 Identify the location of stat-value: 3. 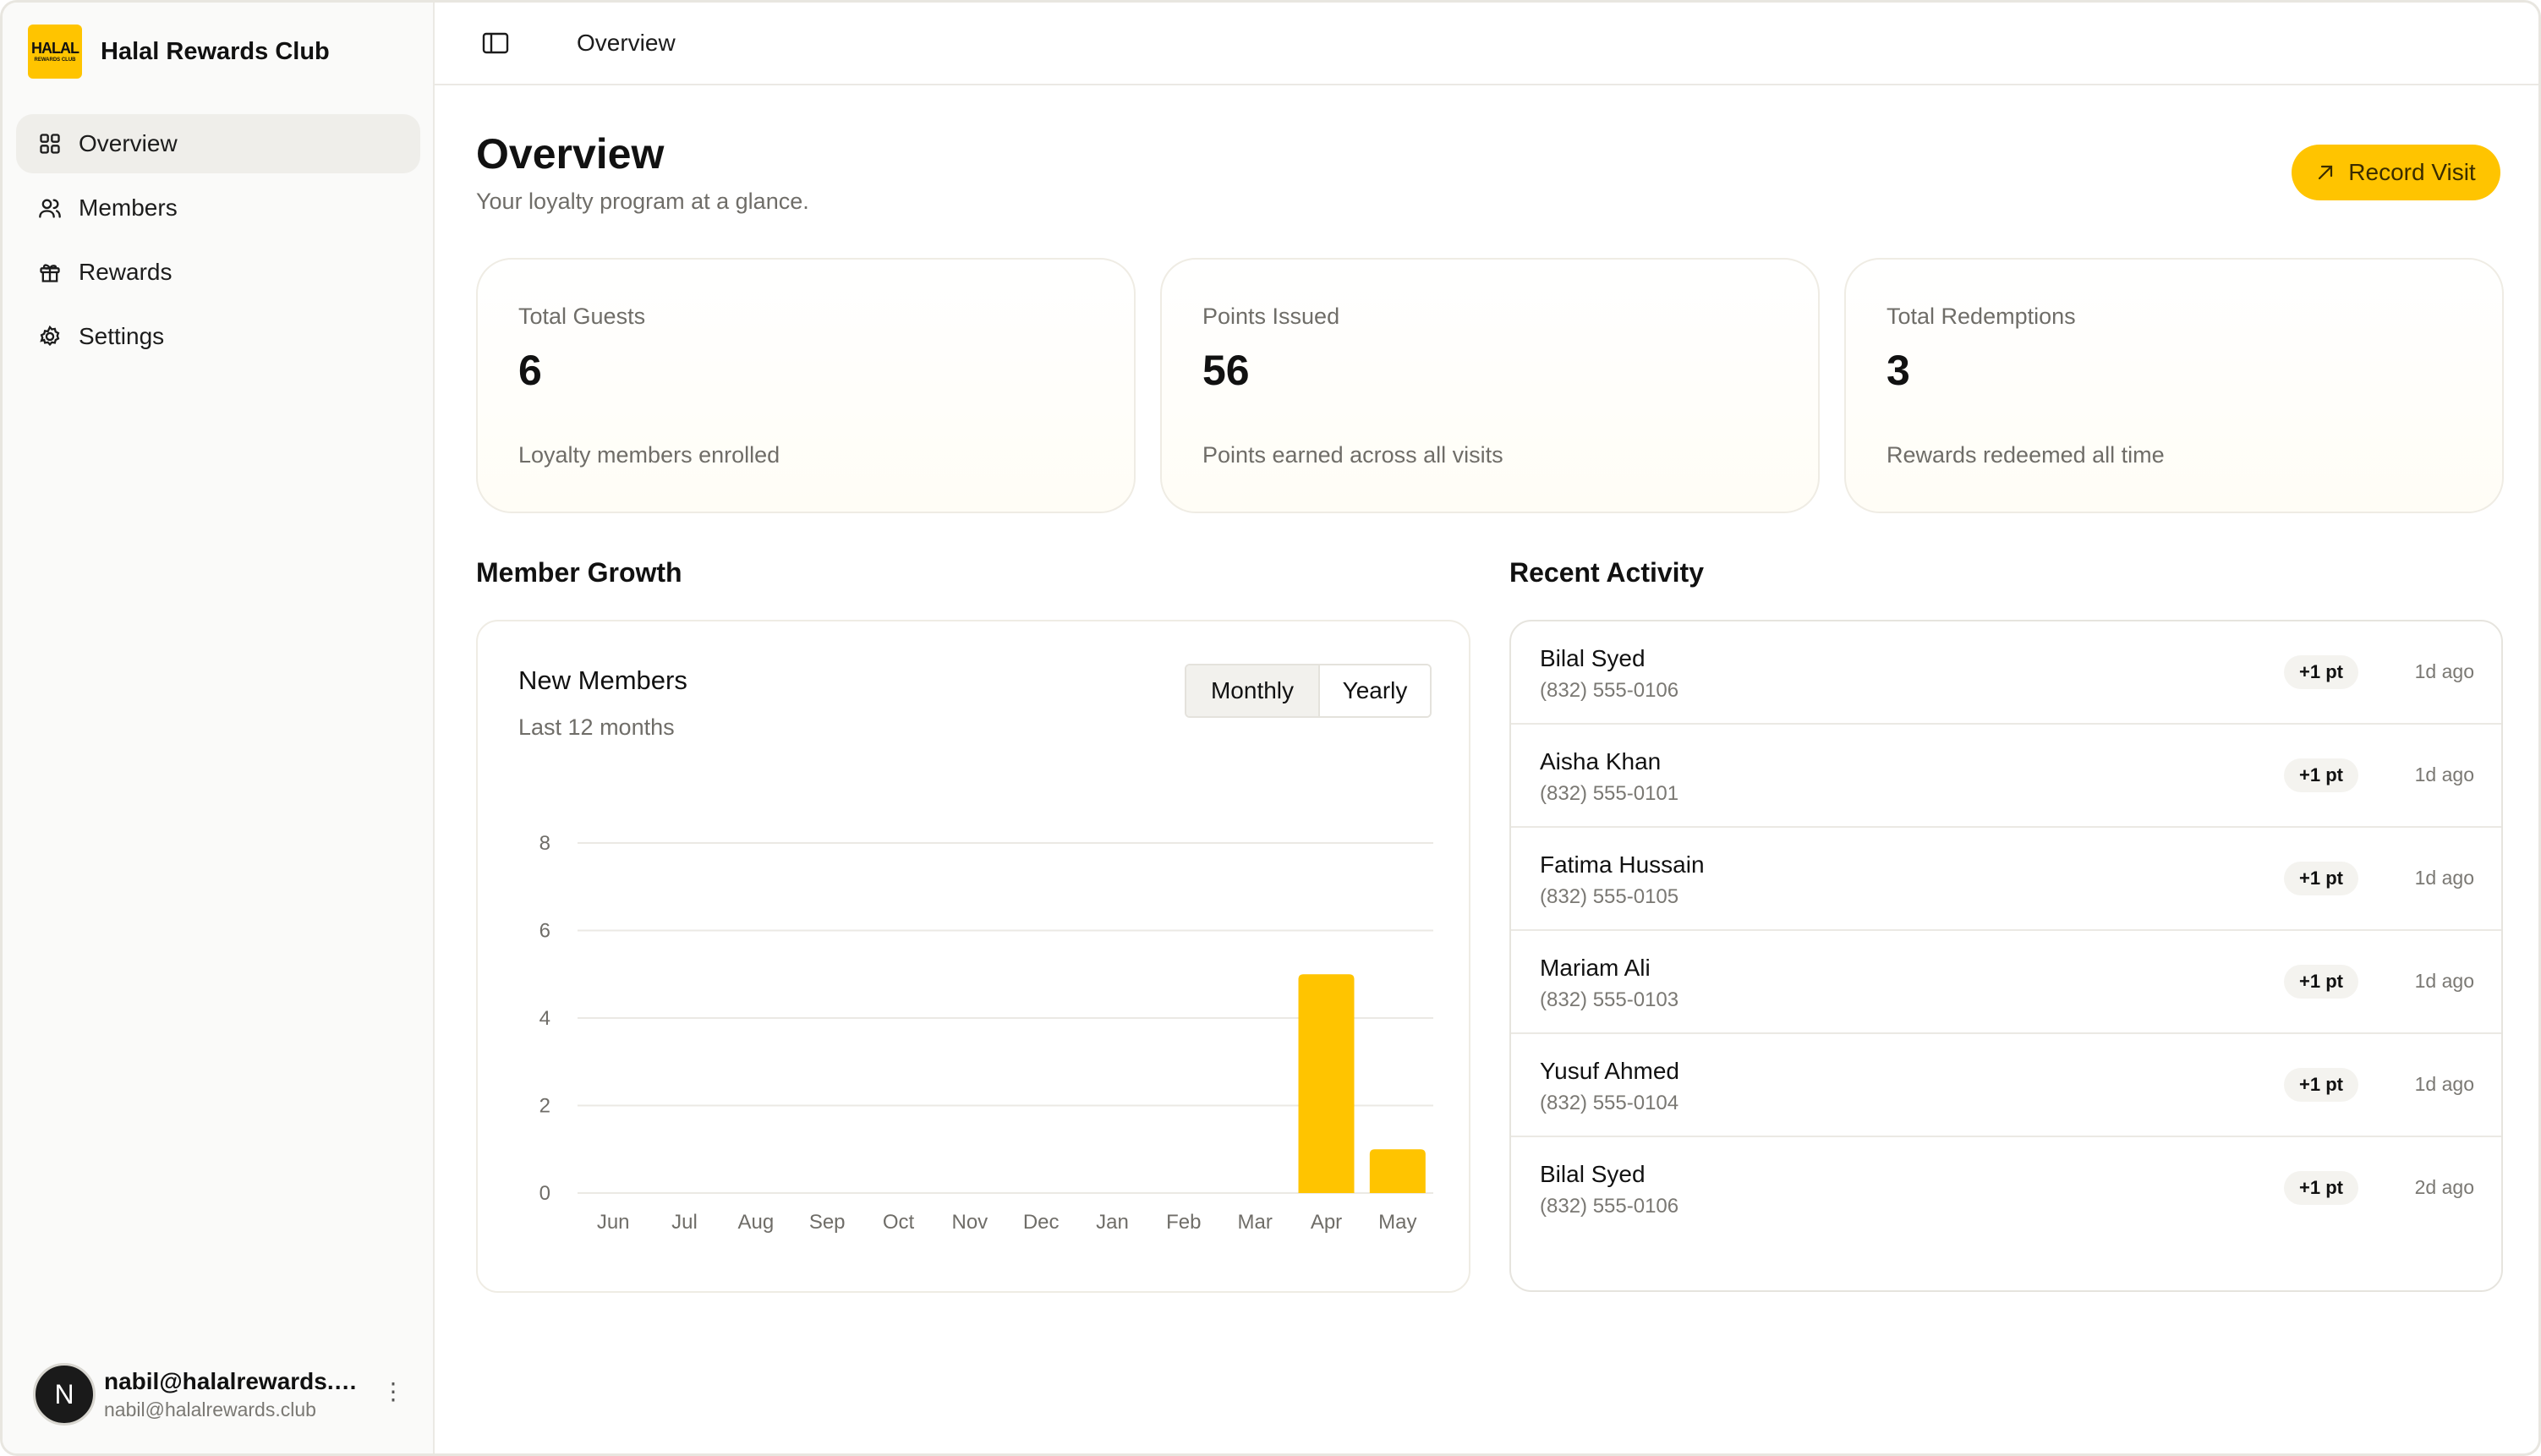
(1898, 370).